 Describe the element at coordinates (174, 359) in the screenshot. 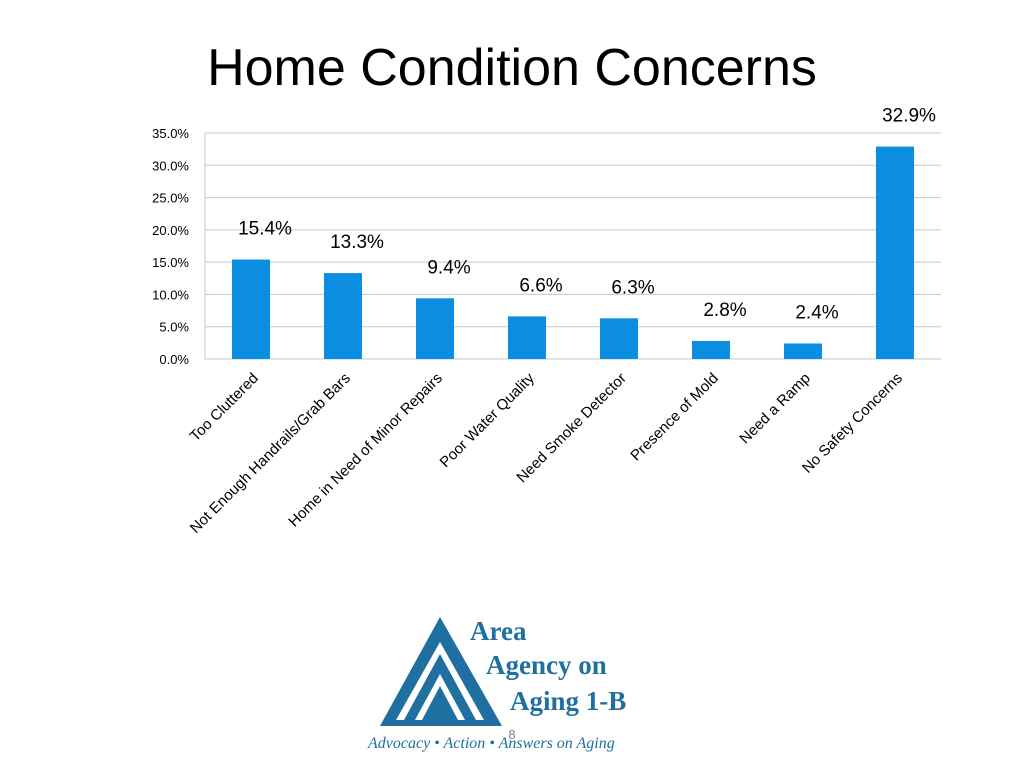

I see `y-tick-label: 0.0%` at that location.